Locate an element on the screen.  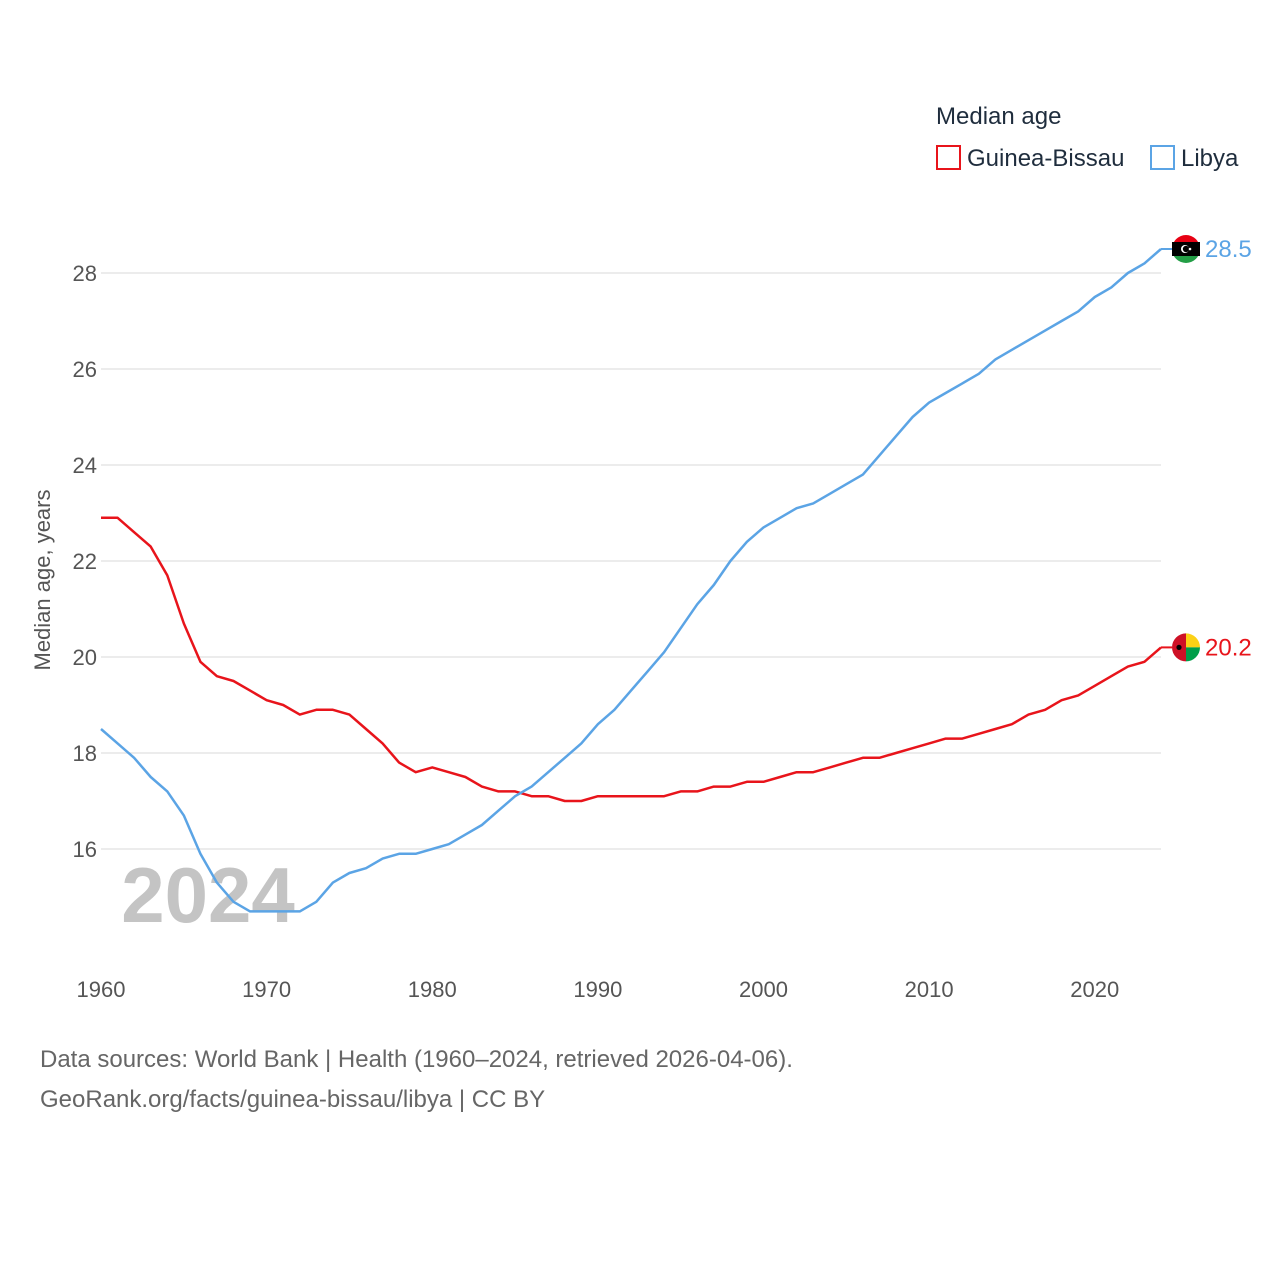
x-tick-label: 1960 is located at coordinates (101, 989).